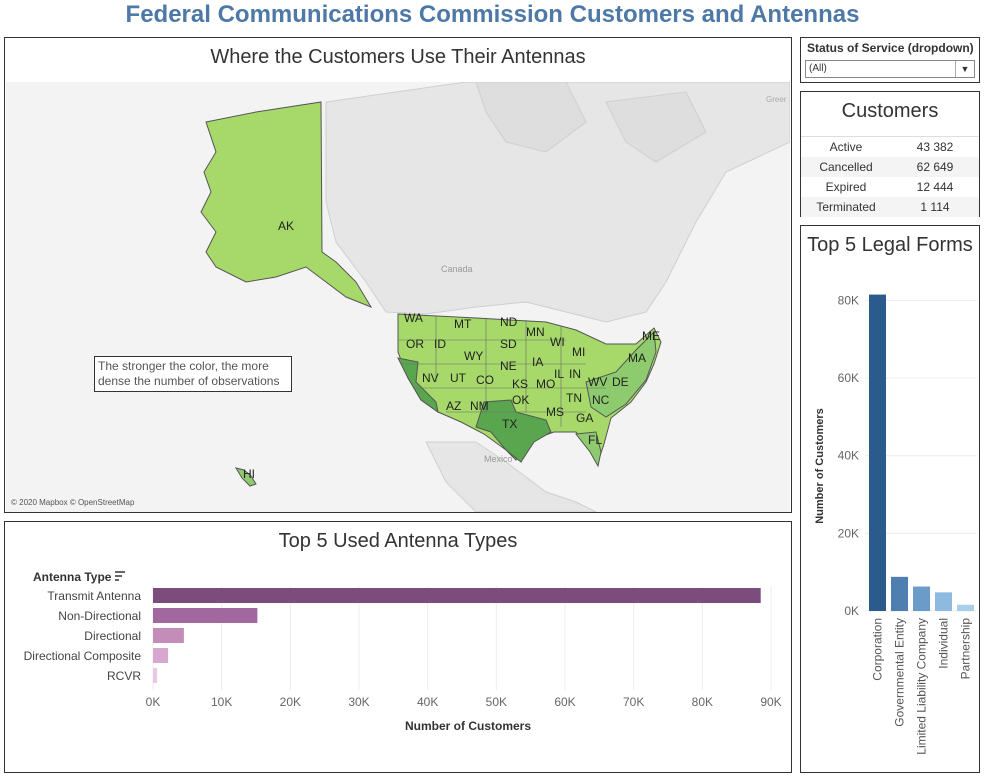 This screenshot has width=985, height=777. What do you see at coordinates (890, 147) in the screenshot?
I see `table-row: Active 43 382` at bounding box center [890, 147].